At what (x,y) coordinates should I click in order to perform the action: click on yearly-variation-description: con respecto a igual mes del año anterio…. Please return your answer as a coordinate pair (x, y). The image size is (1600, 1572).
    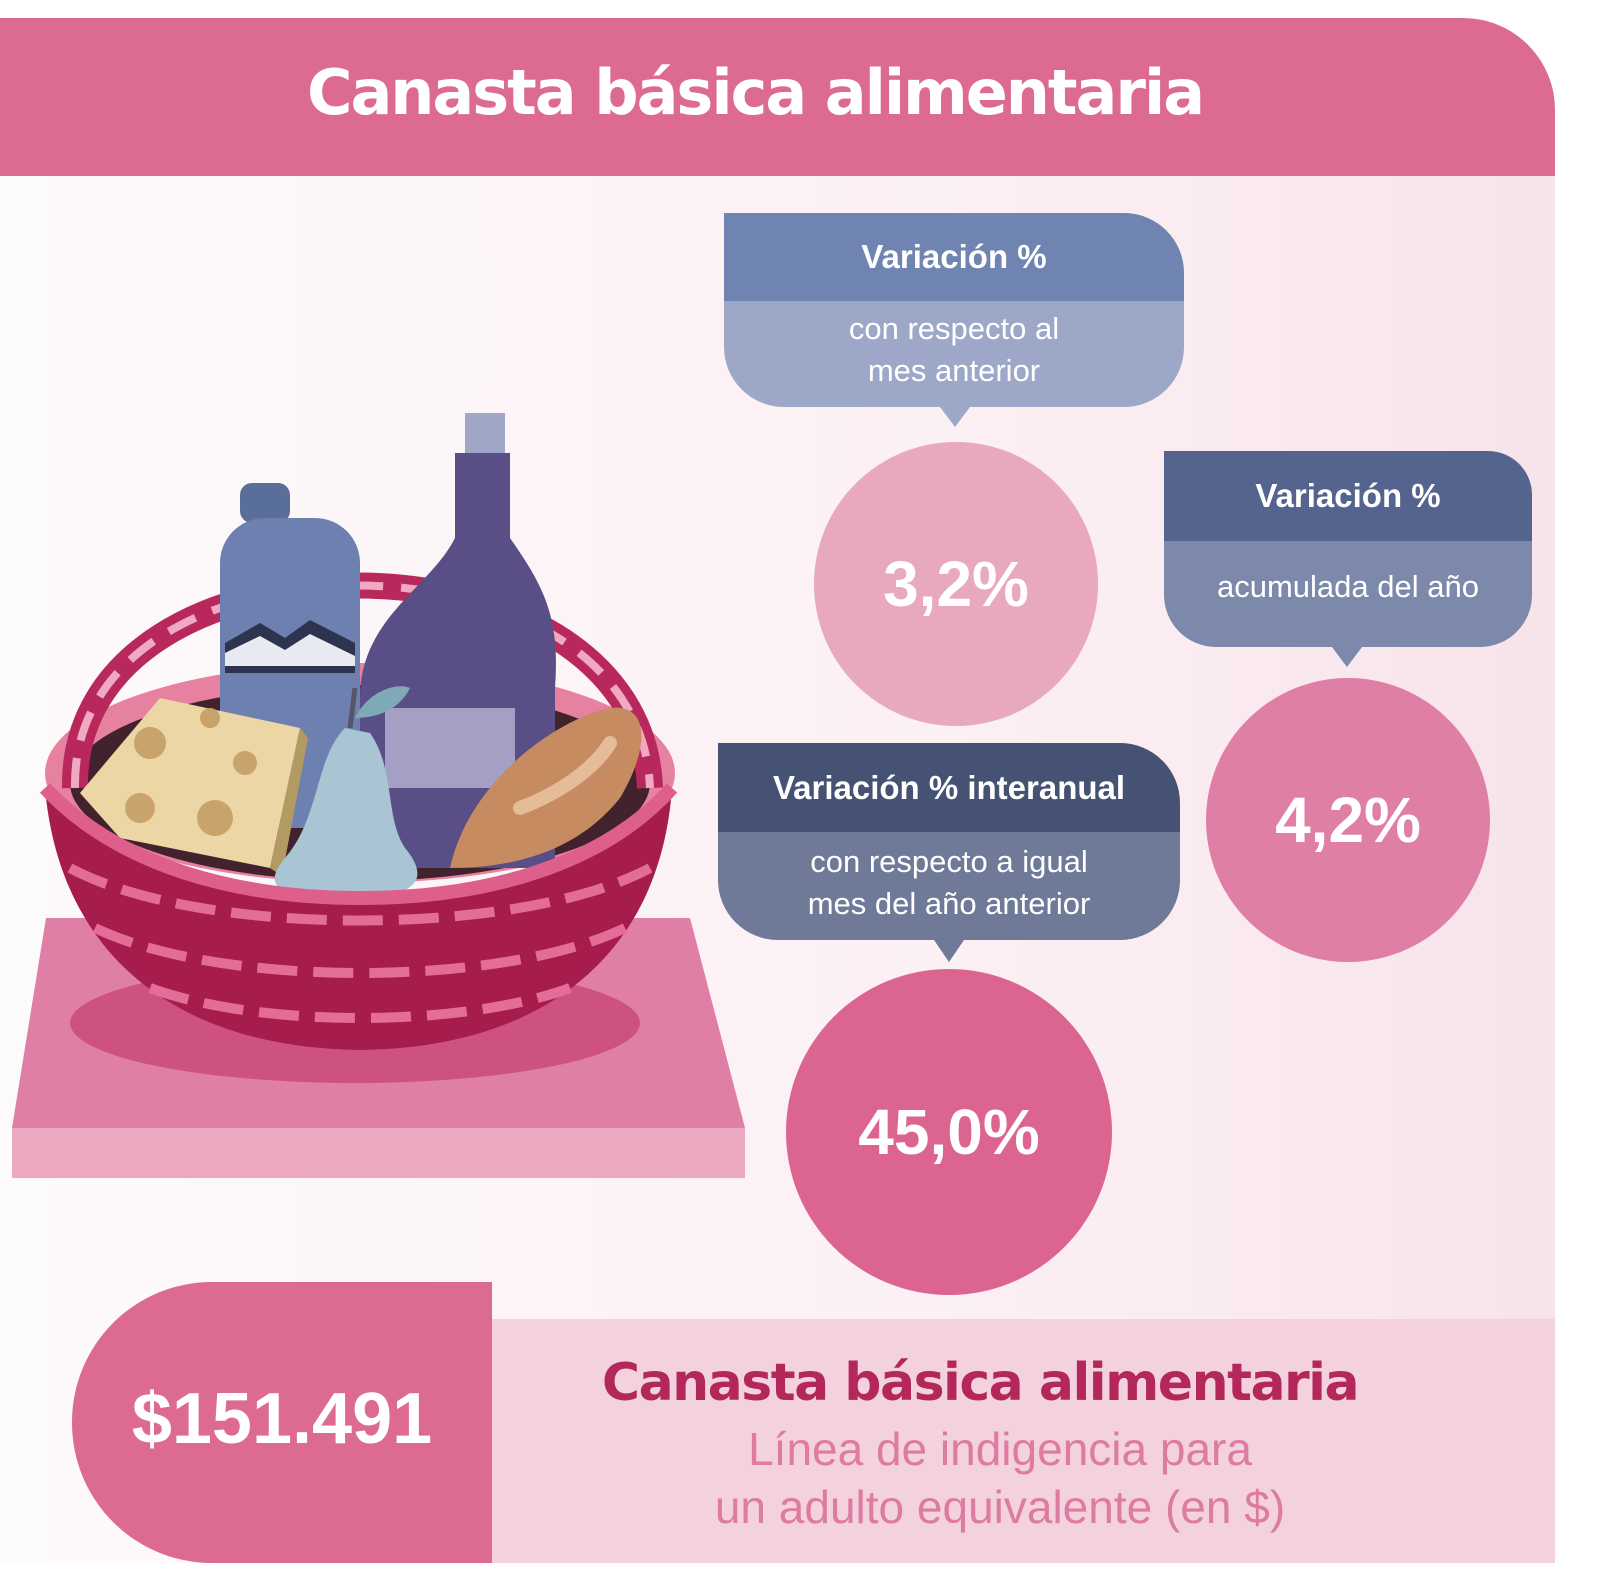
    Looking at the image, I should click on (949, 886).